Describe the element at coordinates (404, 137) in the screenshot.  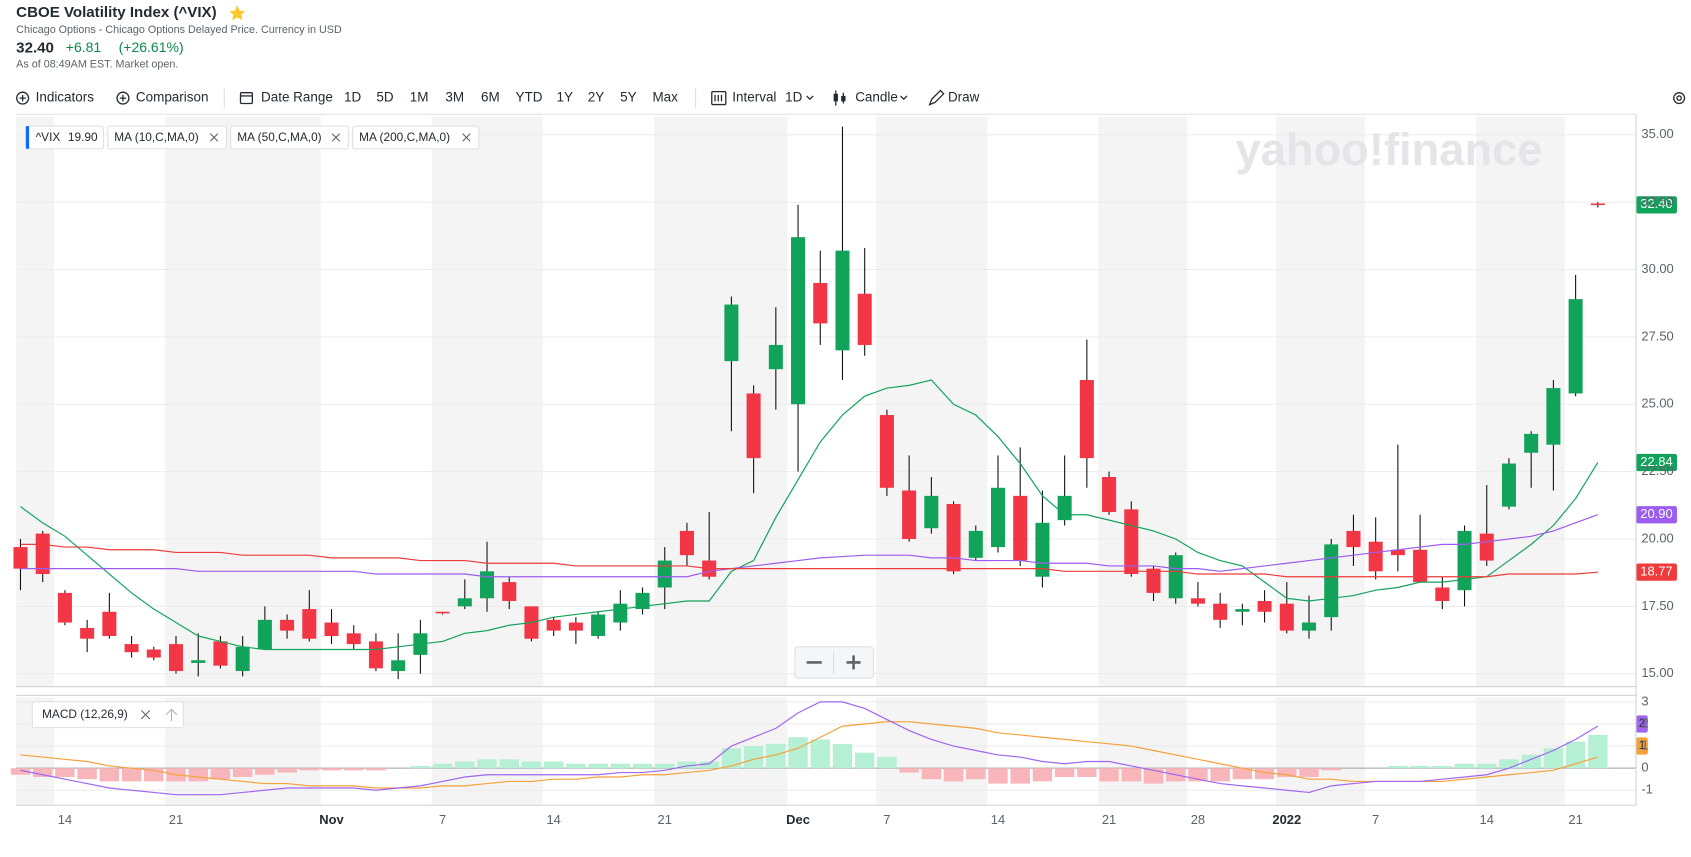
I see `legend-entry: MA (200,C,MA,0)` at that location.